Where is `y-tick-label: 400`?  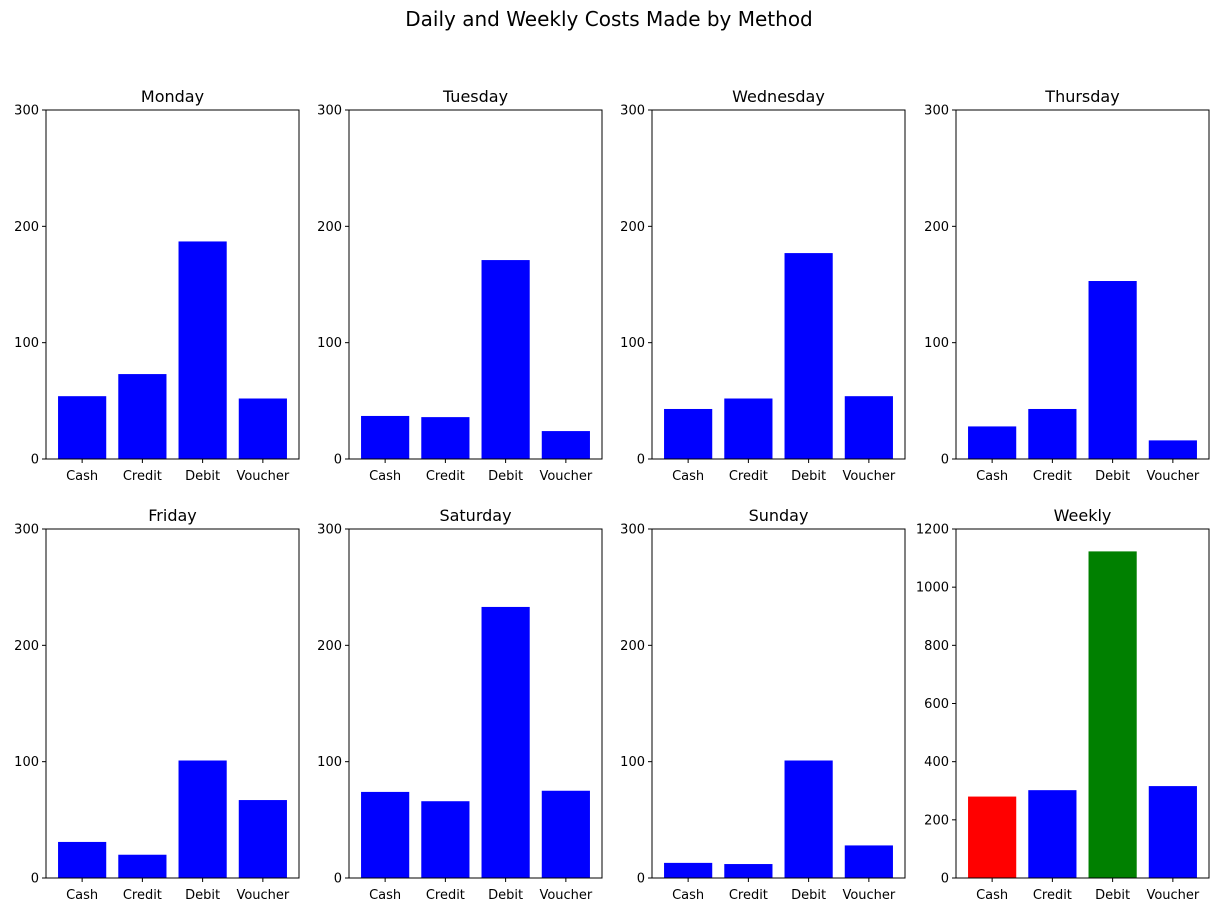 y-tick-label: 400 is located at coordinates (936, 762).